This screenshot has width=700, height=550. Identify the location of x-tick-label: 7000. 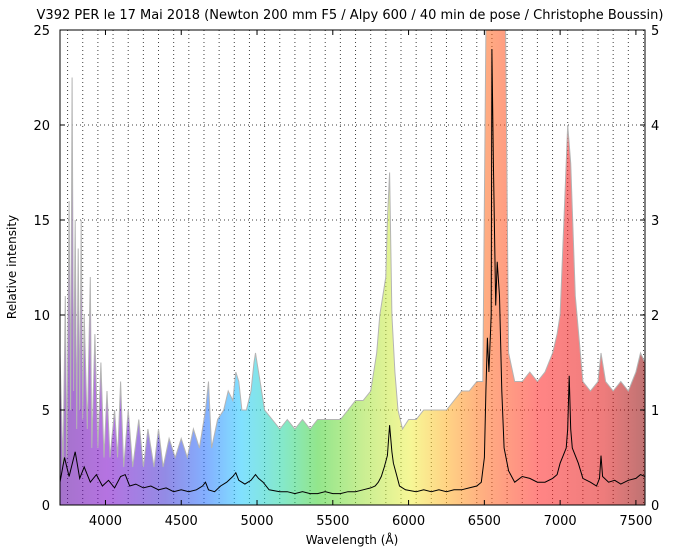
(560, 521).